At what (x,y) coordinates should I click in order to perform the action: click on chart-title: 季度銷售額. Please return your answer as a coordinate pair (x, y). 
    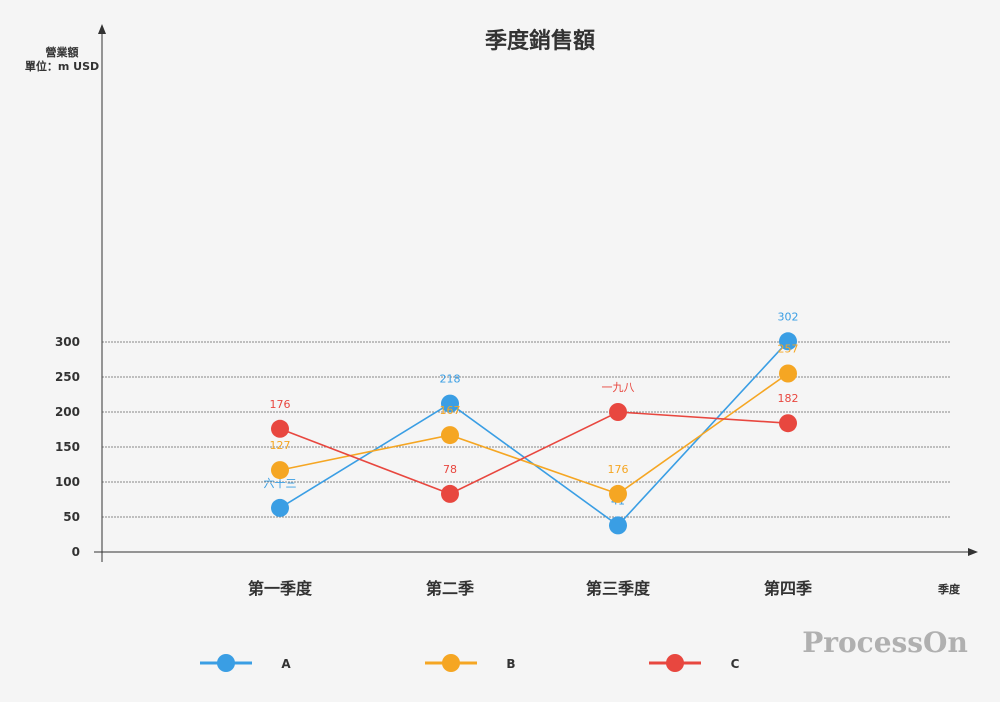
    Looking at the image, I should click on (540, 41).